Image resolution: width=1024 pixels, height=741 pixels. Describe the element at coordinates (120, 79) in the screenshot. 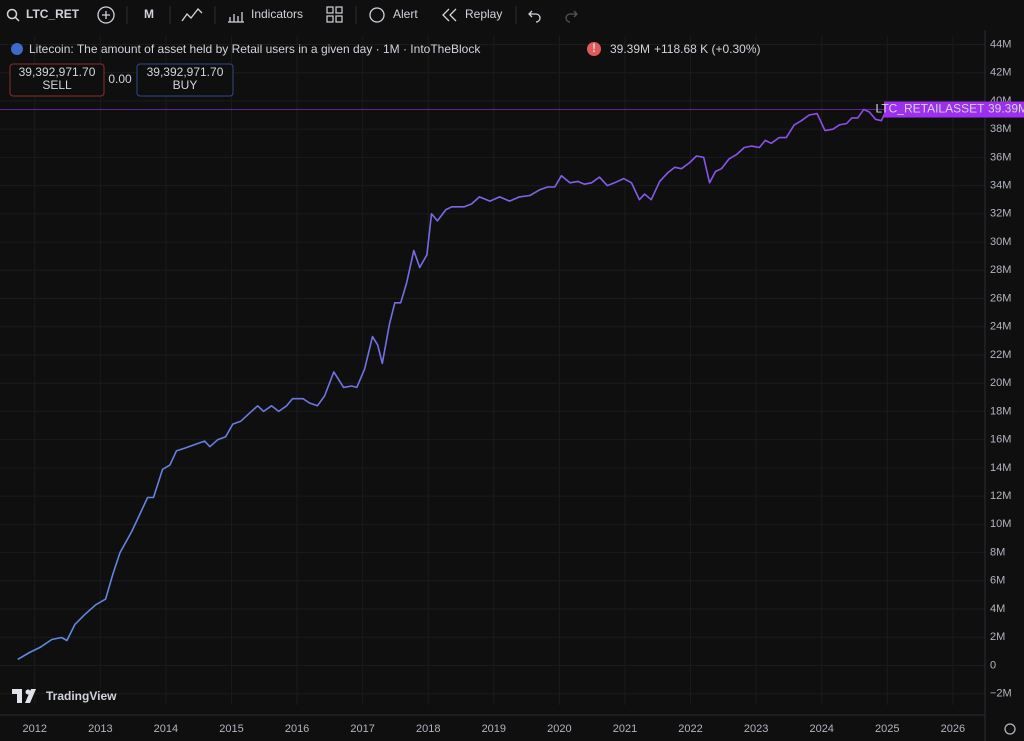

I see `spread: 0.00` at that location.